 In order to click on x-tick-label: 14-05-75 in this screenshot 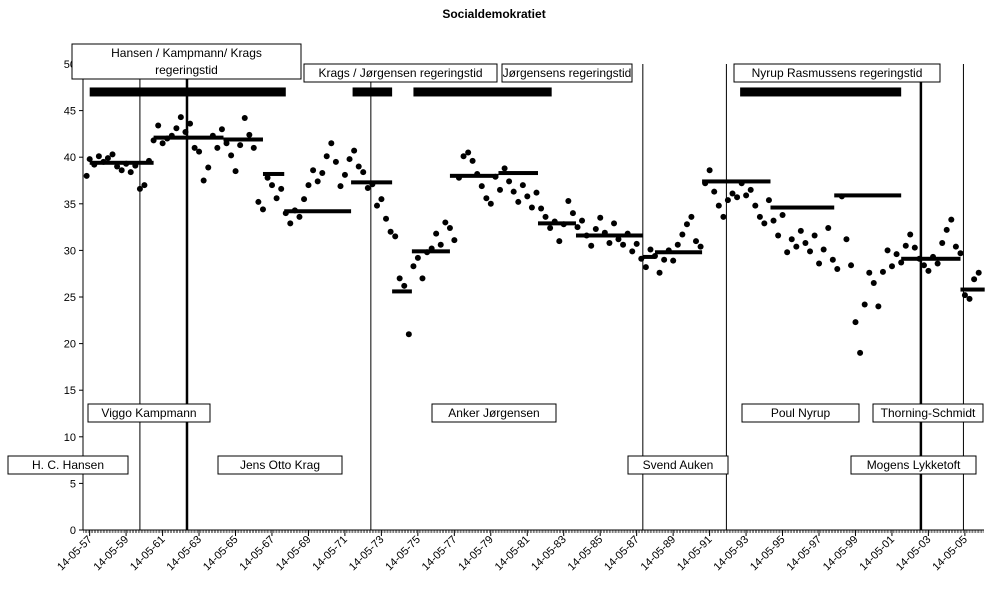, I will do `click(403, 554)`.